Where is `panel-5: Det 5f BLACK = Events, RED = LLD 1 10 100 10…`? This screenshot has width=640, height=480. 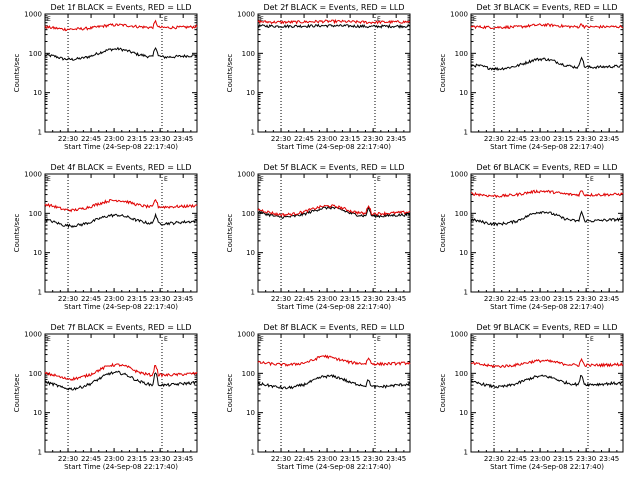 panel-5: Det 5f BLACK = Events, RED = LLD 1 10 100 10… is located at coordinates (318, 237).